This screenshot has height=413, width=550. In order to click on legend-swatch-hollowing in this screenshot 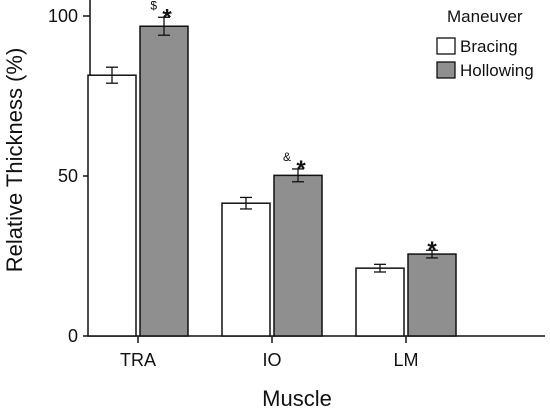, I will do `click(446, 70)`.